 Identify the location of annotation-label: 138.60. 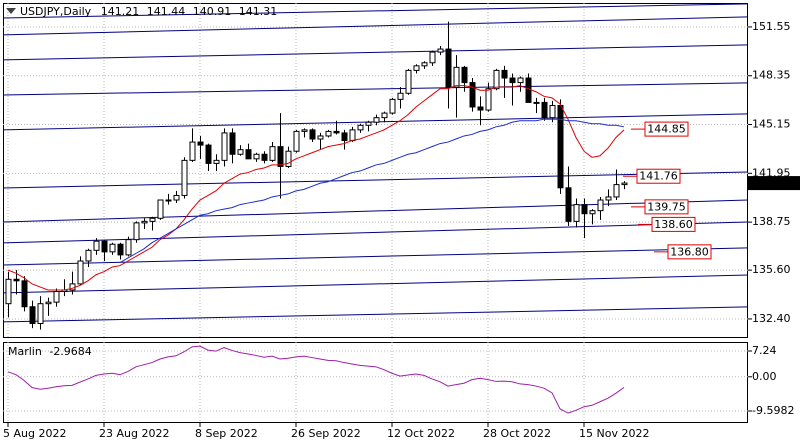
(673, 224).